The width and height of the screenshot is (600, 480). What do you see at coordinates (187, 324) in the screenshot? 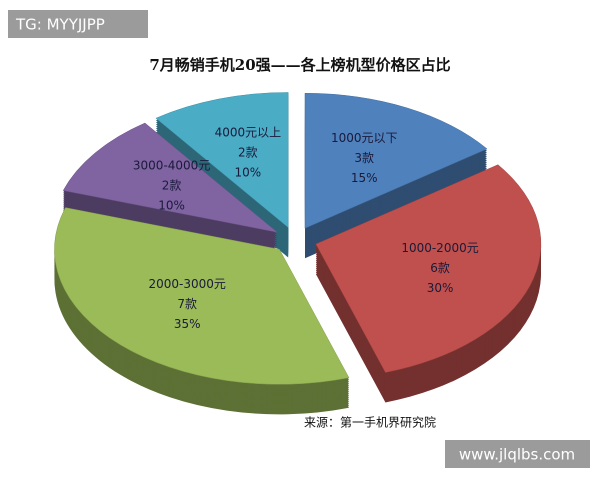
I see `value-label: 35%` at bounding box center [187, 324].